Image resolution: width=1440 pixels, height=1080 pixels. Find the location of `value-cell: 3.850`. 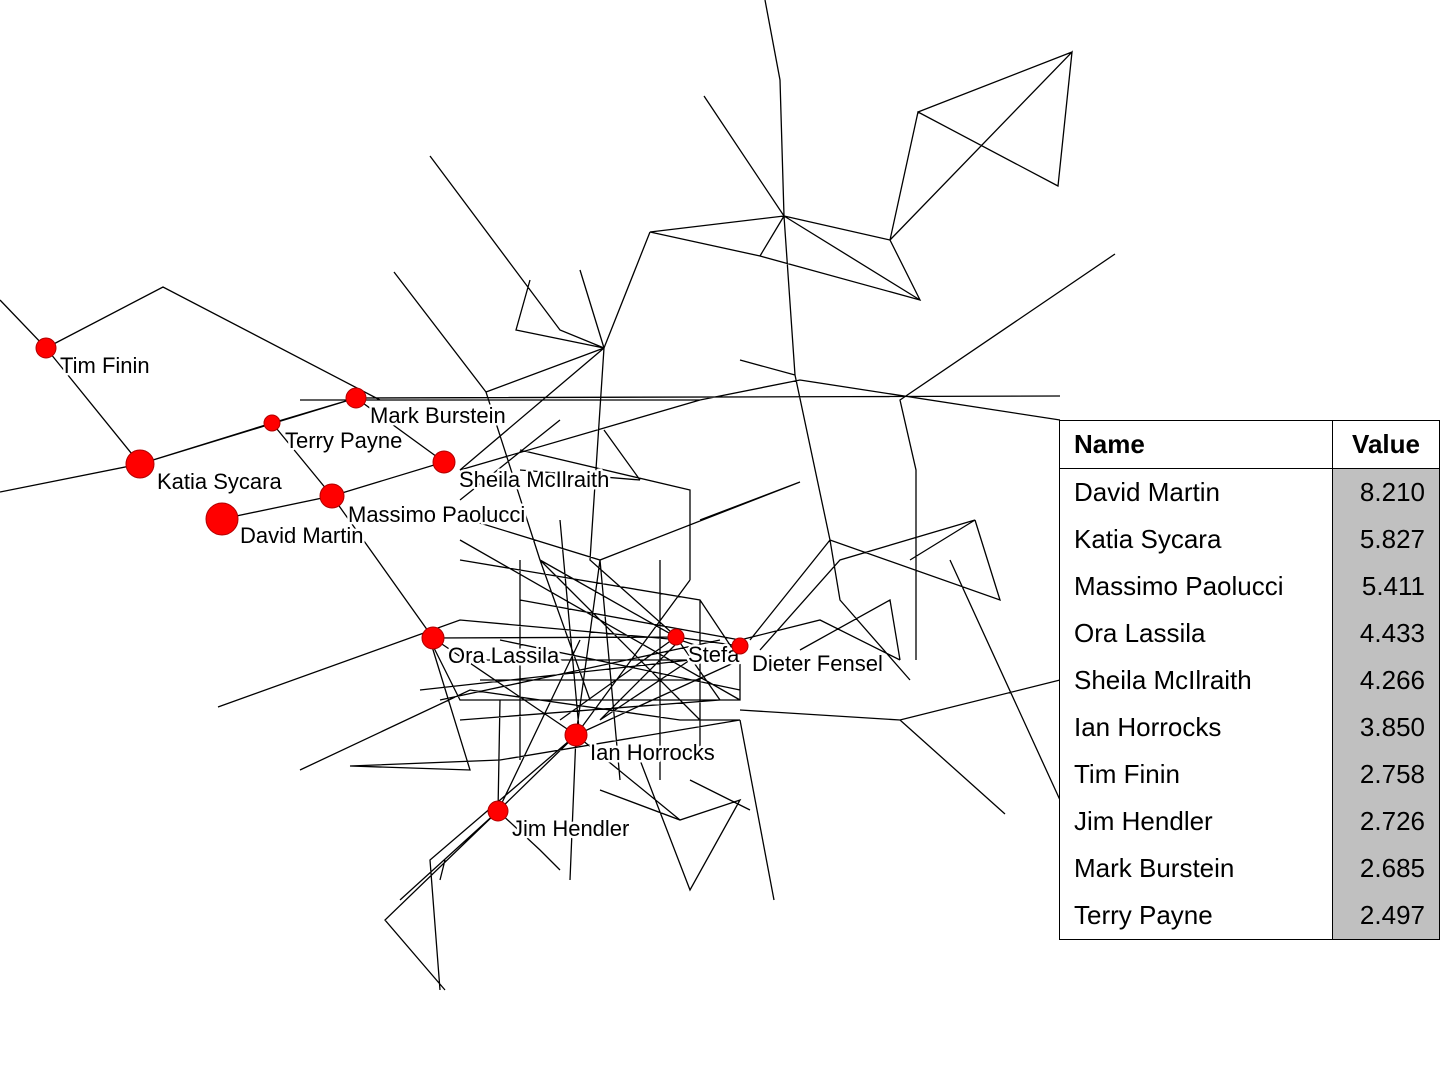

value-cell: 3.850 is located at coordinates (1386, 727).